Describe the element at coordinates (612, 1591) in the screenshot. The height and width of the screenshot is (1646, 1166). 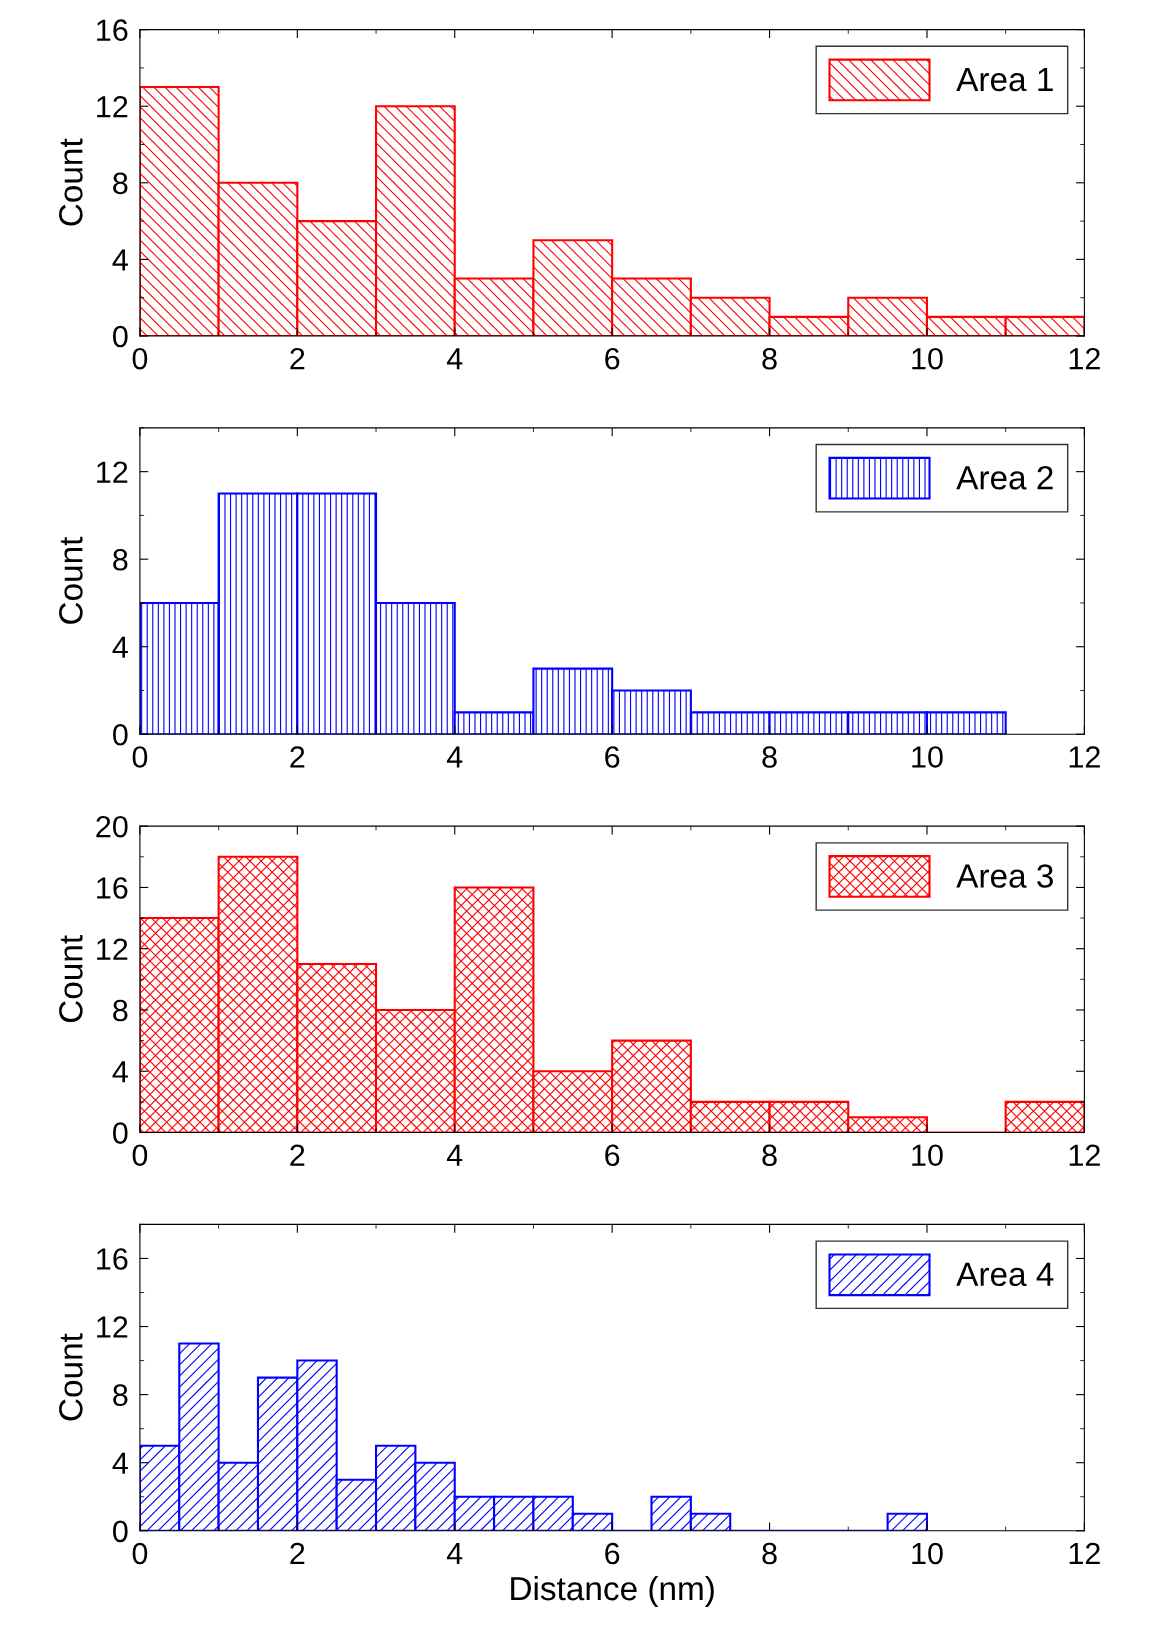
I see `x-axis-title: Distance (nm)` at that location.